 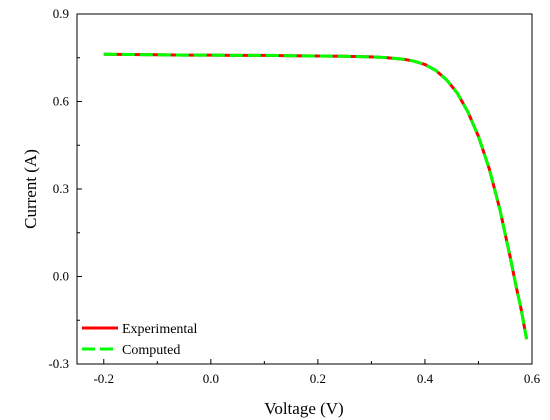 I want to click on x-tick-label: 0.6, so click(x=532, y=378).